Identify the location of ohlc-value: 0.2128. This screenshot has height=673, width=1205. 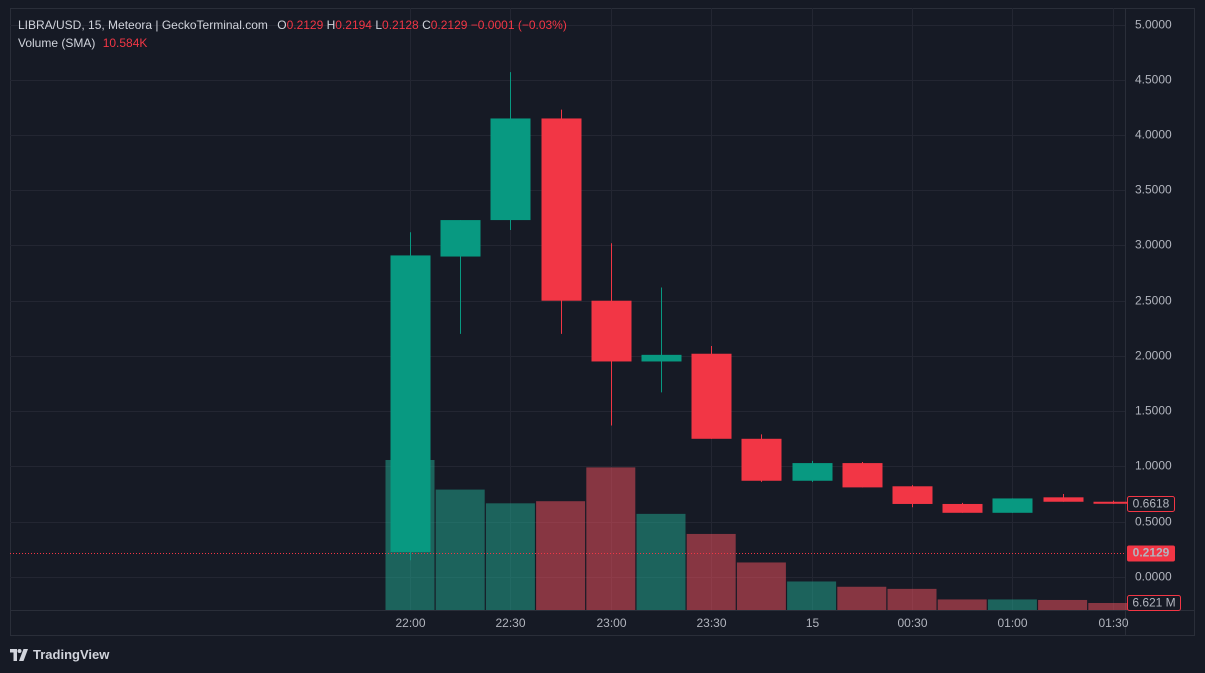
(400, 25).